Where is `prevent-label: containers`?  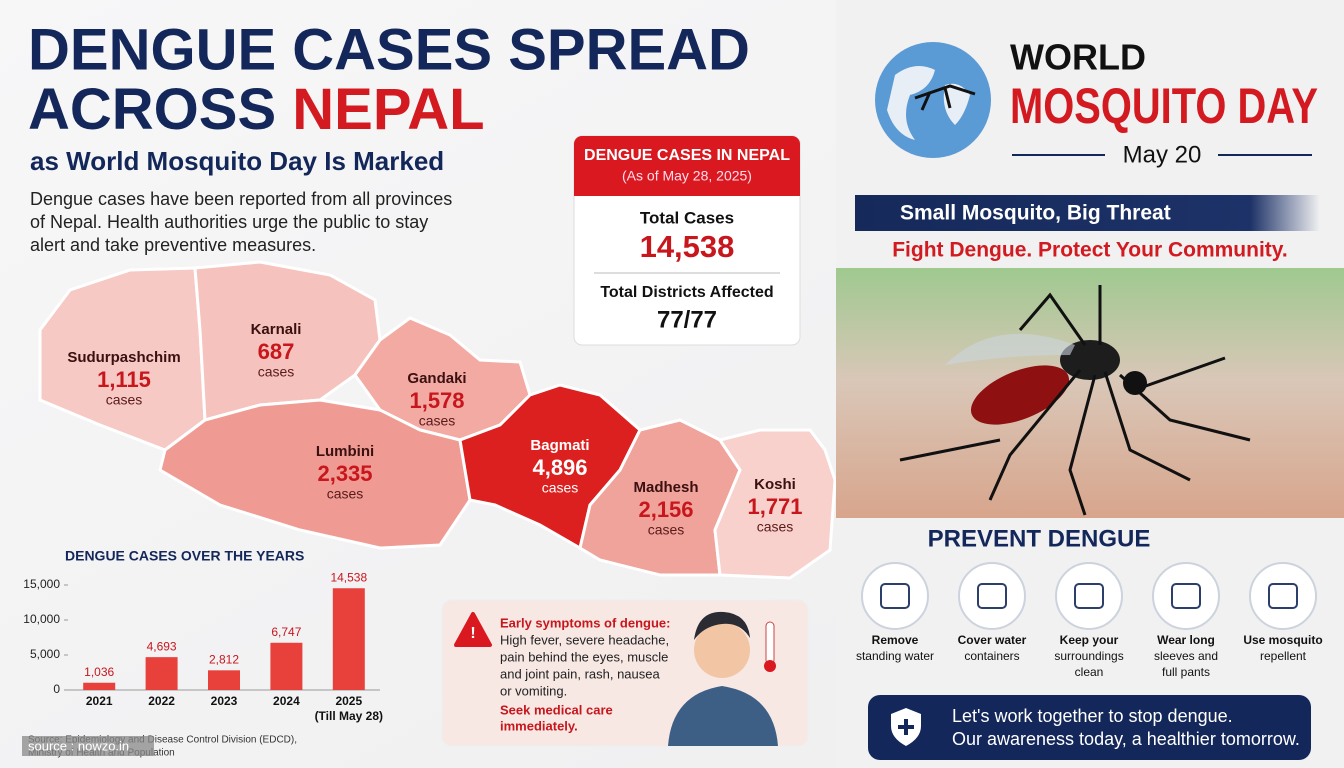 prevent-label: containers is located at coordinates (991, 656).